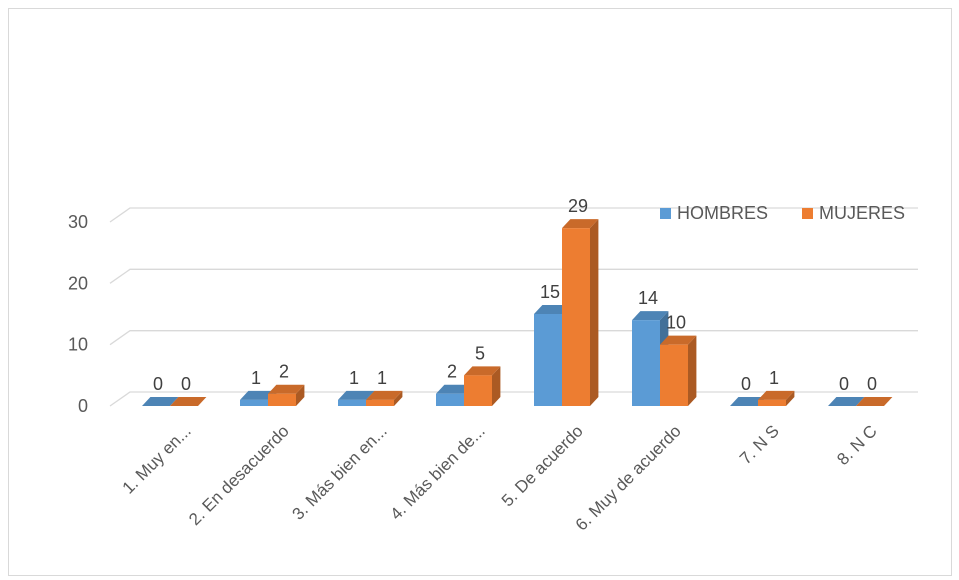 This screenshot has width=959, height=580. Describe the element at coordinates (648, 298) in the screenshot. I see `data-label: 14` at that location.